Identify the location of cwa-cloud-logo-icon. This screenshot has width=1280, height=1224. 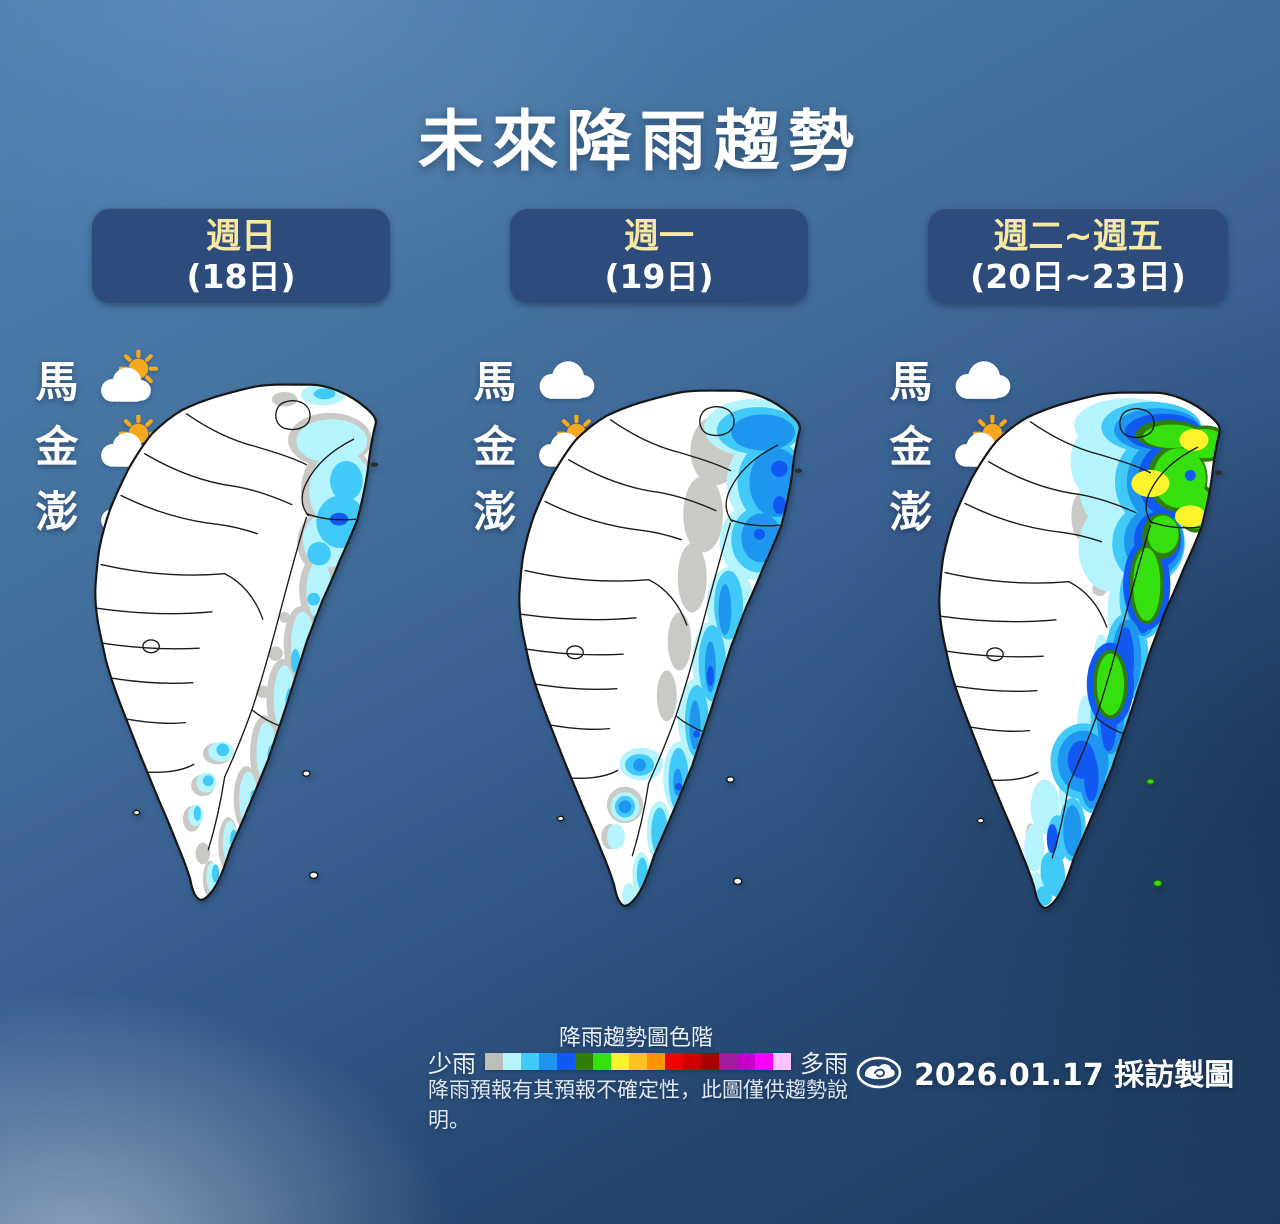
(879, 1072).